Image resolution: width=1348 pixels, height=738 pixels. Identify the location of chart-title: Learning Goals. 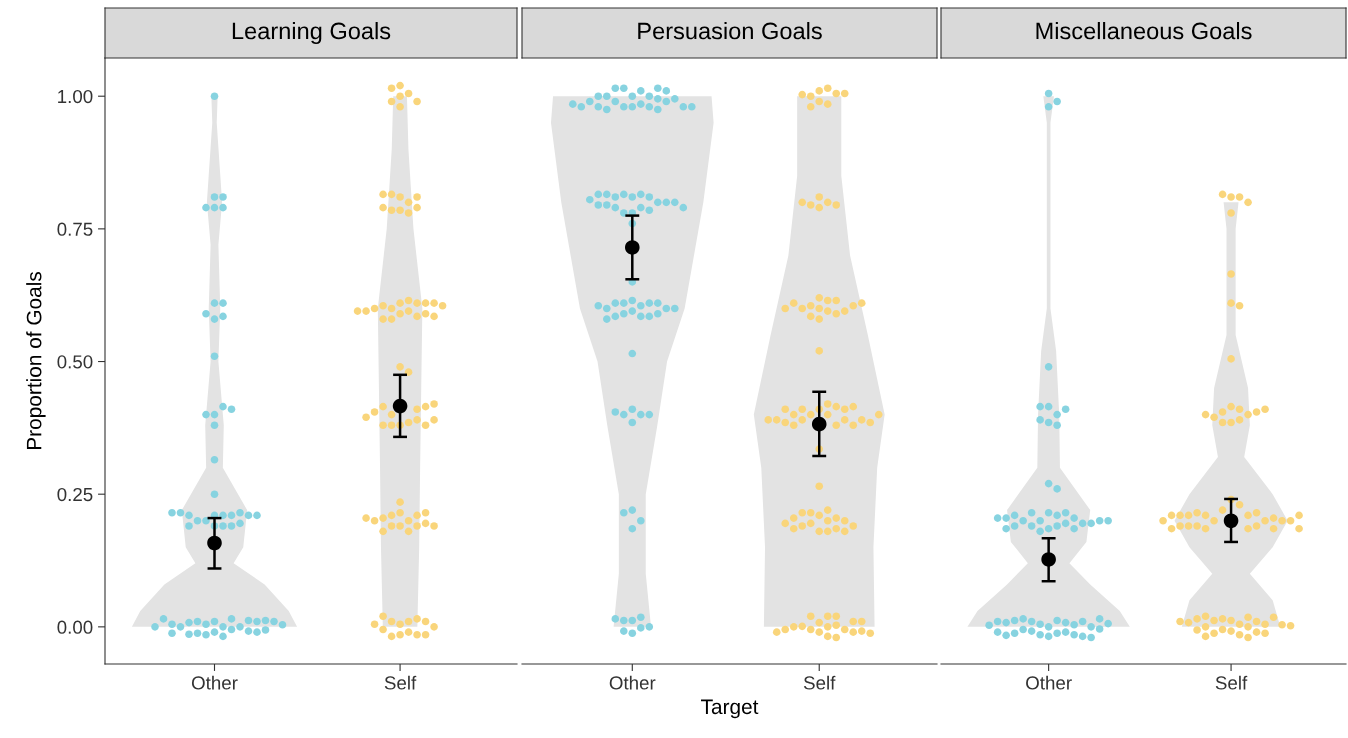
(311, 33).